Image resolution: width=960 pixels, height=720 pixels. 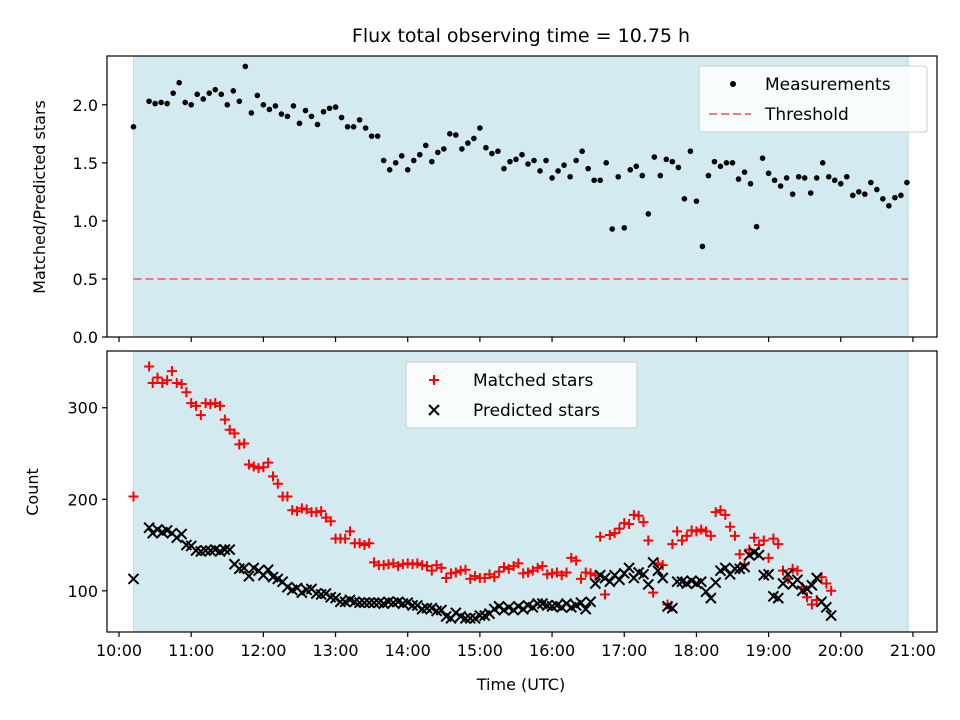 What do you see at coordinates (85, 337) in the screenshot?
I see `top-y-tick-label: 0.0` at bounding box center [85, 337].